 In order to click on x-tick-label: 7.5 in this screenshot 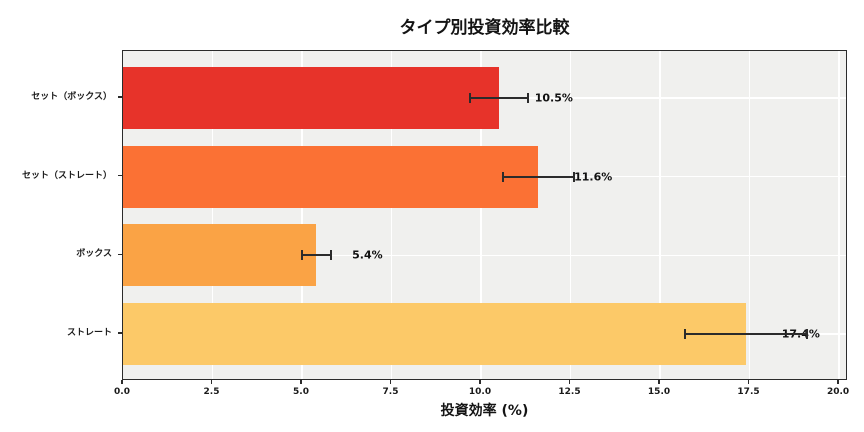, I will do `click(390, 392)`.